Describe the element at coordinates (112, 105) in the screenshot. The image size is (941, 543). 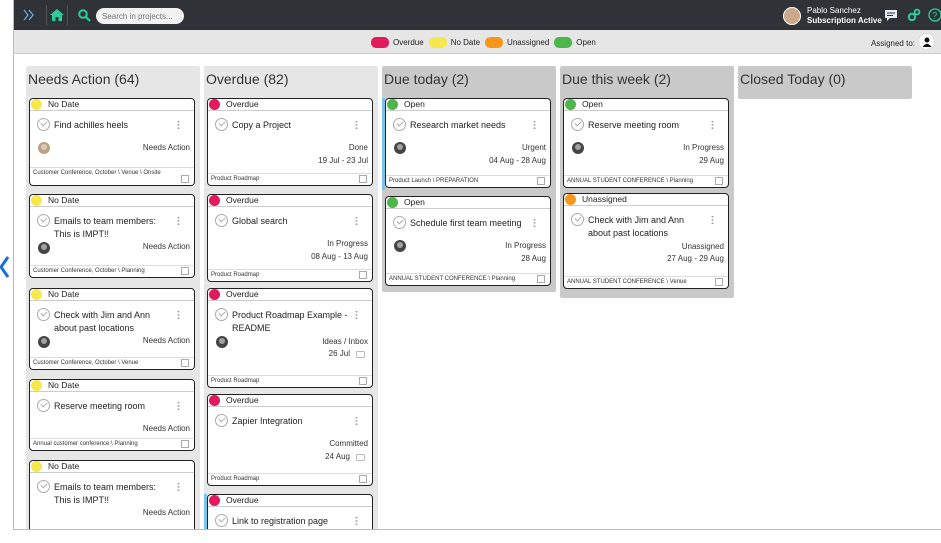
I see `card-status-header: No Date` at that location.